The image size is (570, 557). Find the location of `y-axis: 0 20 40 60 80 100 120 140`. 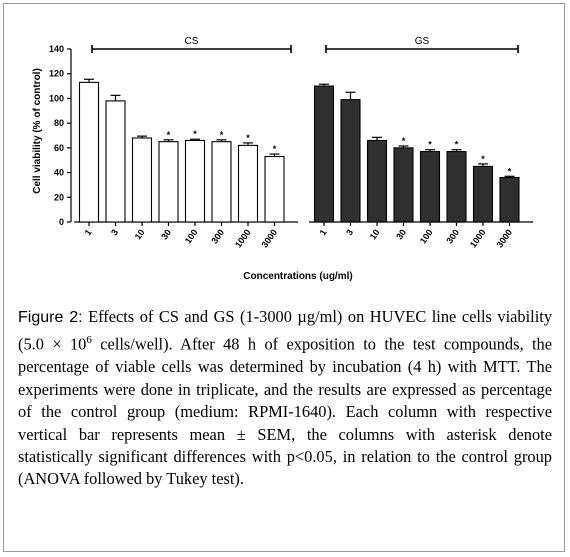

y-axis: 0 20 40 60 80 100 120 140 is located at coordinates (60, 135).